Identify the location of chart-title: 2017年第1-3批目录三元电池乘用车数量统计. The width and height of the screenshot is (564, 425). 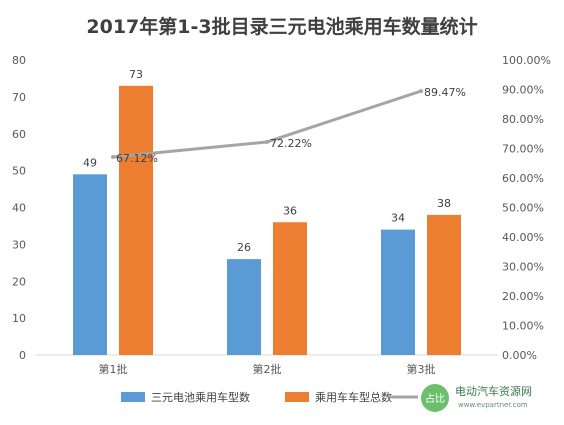
(281, 26).